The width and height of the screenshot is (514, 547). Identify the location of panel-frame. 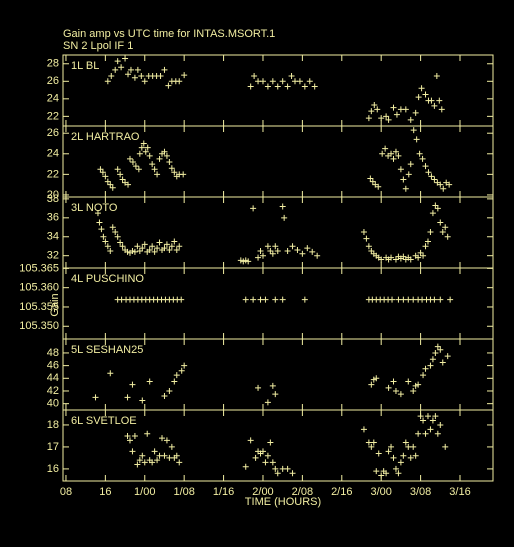
(278, 90).